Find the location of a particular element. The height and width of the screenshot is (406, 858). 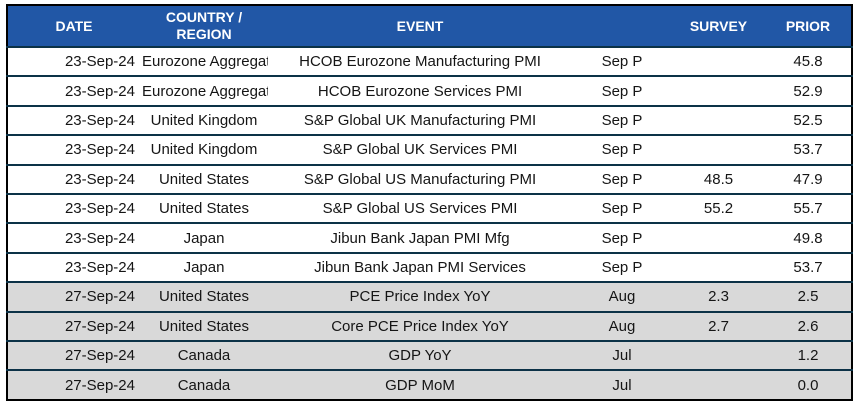

cell-event: GDP YoY is located at coordinates (420, 355).